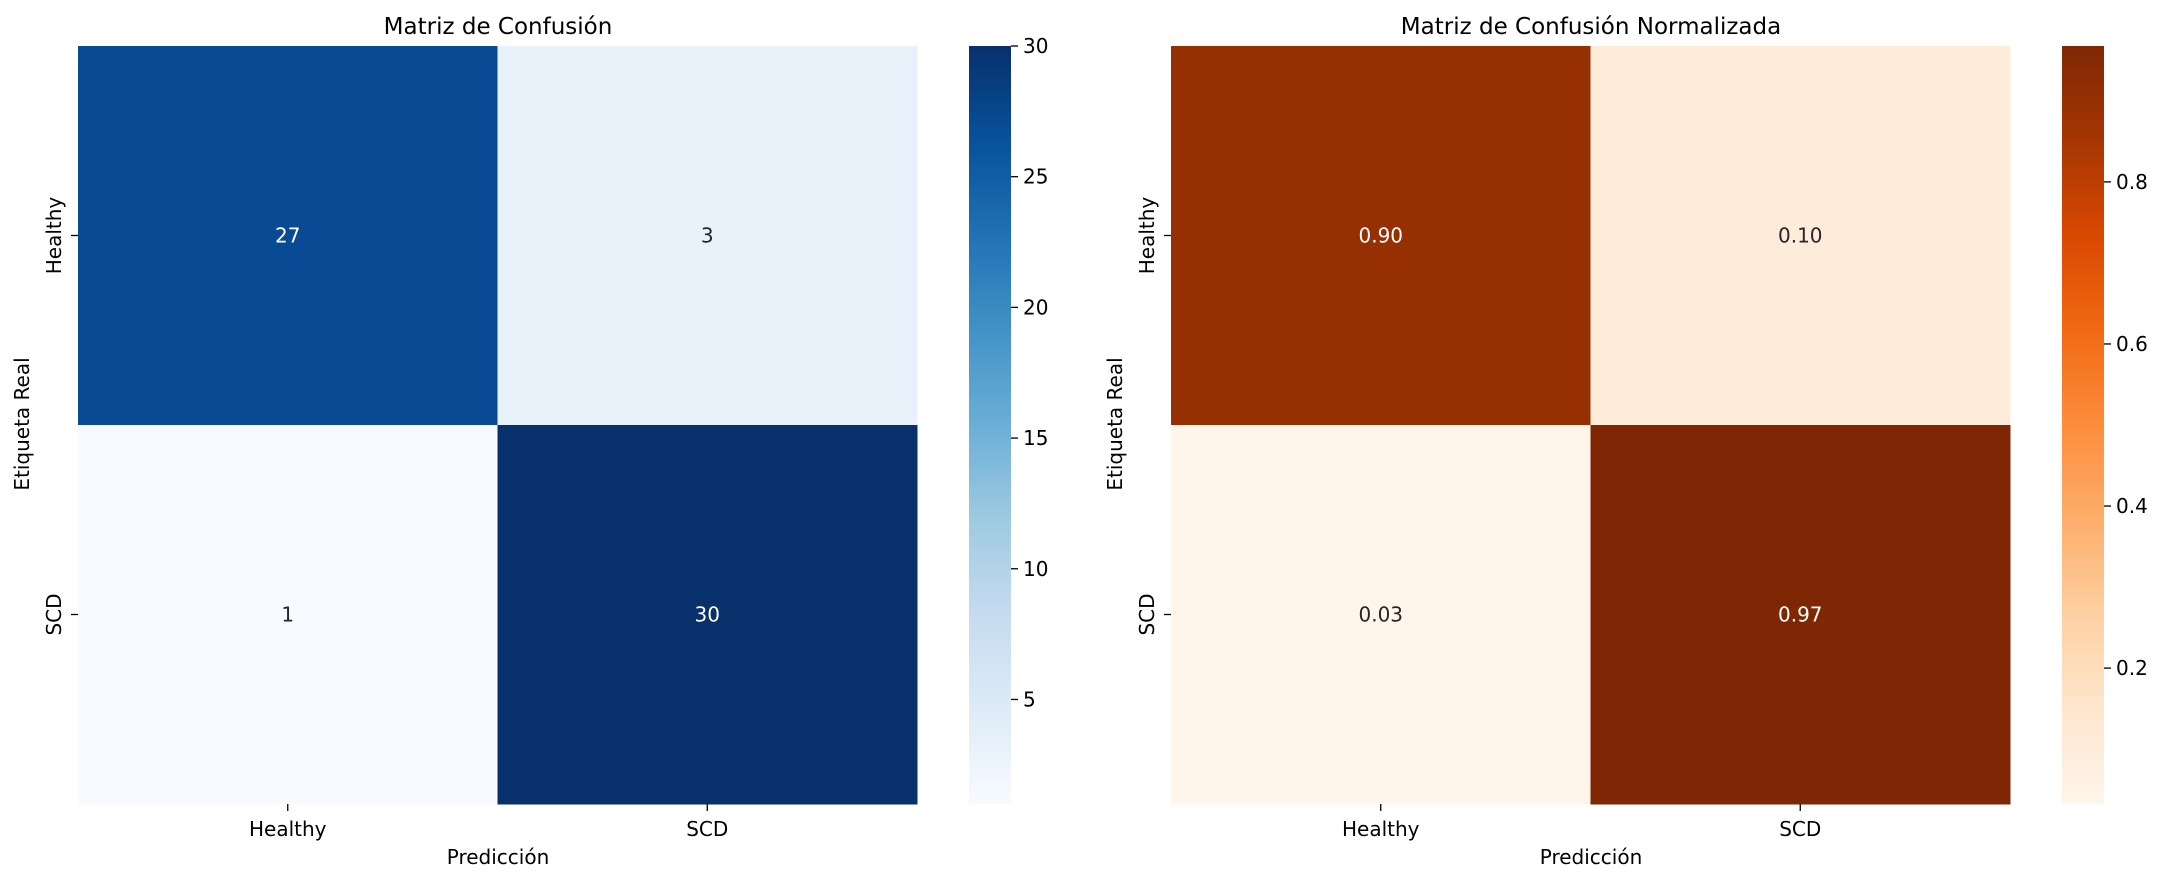 This screenshot has width=2161, height=881. Describe the element at coordinates (498, 27) in the screenshot. I see `chart-title: Matriz de Confusión` at that location.